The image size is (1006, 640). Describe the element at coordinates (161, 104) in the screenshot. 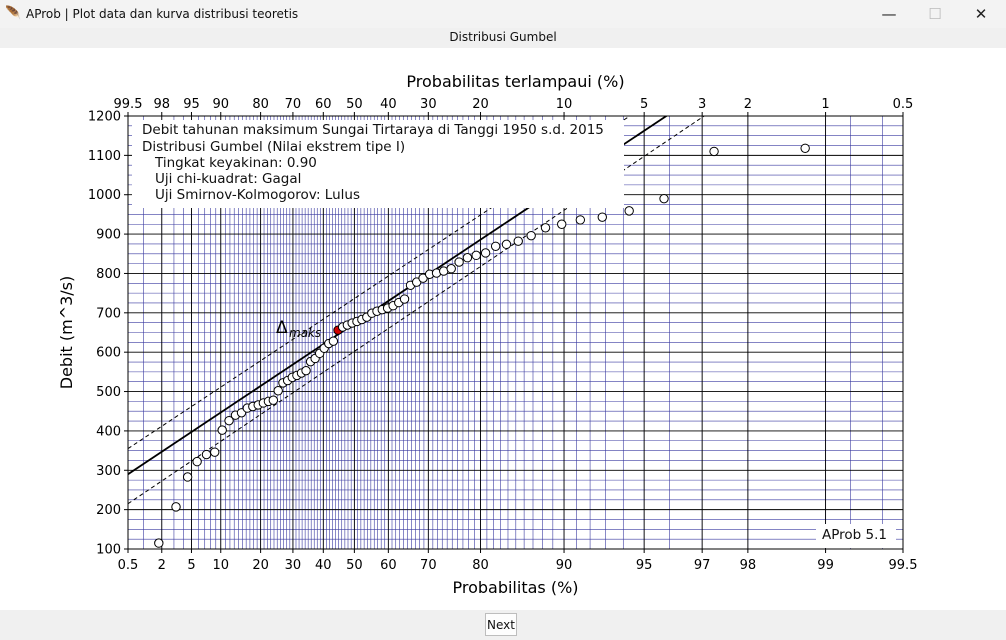

I see `x2-tick-label: 98` at that location.